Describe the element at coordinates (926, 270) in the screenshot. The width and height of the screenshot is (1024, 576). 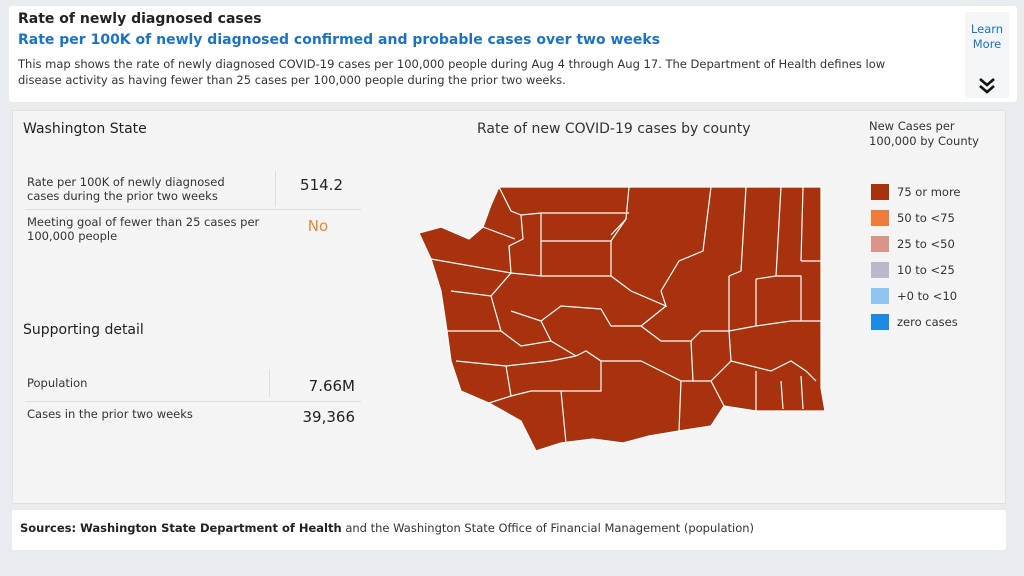
I see `legend-label: 10 to <25` at that location.